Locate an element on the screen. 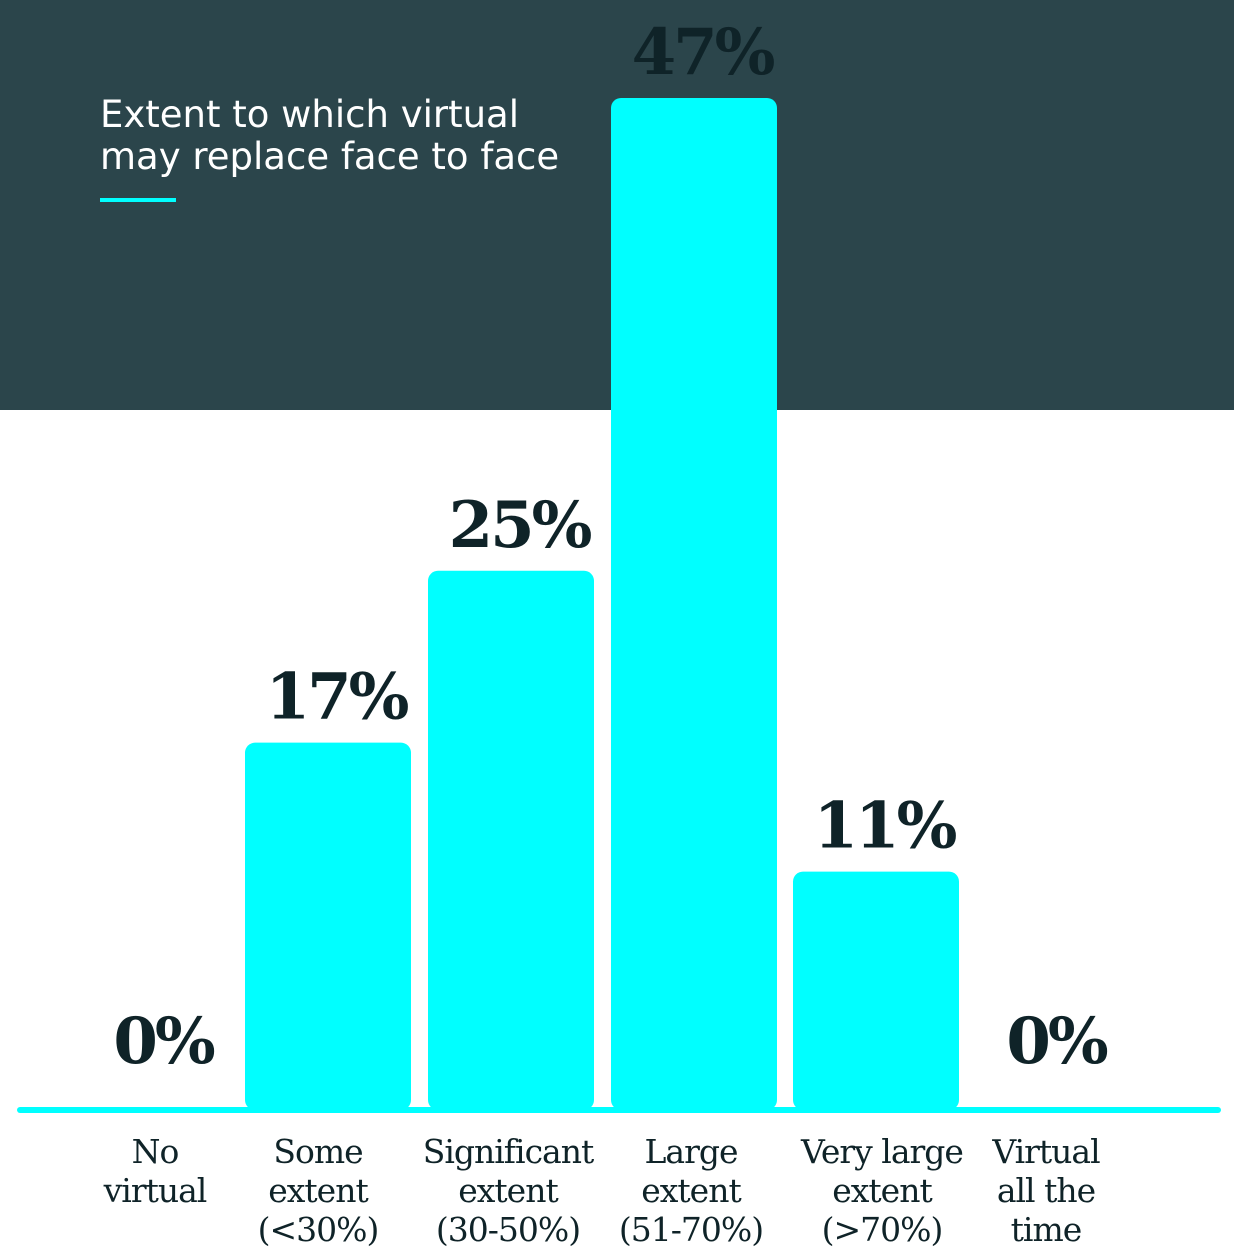 The height and width of the screenshot is (1247, 1234). category-label-very-large-extent-70: Very large extent (>70%) is located at coordinates (881, 1189).